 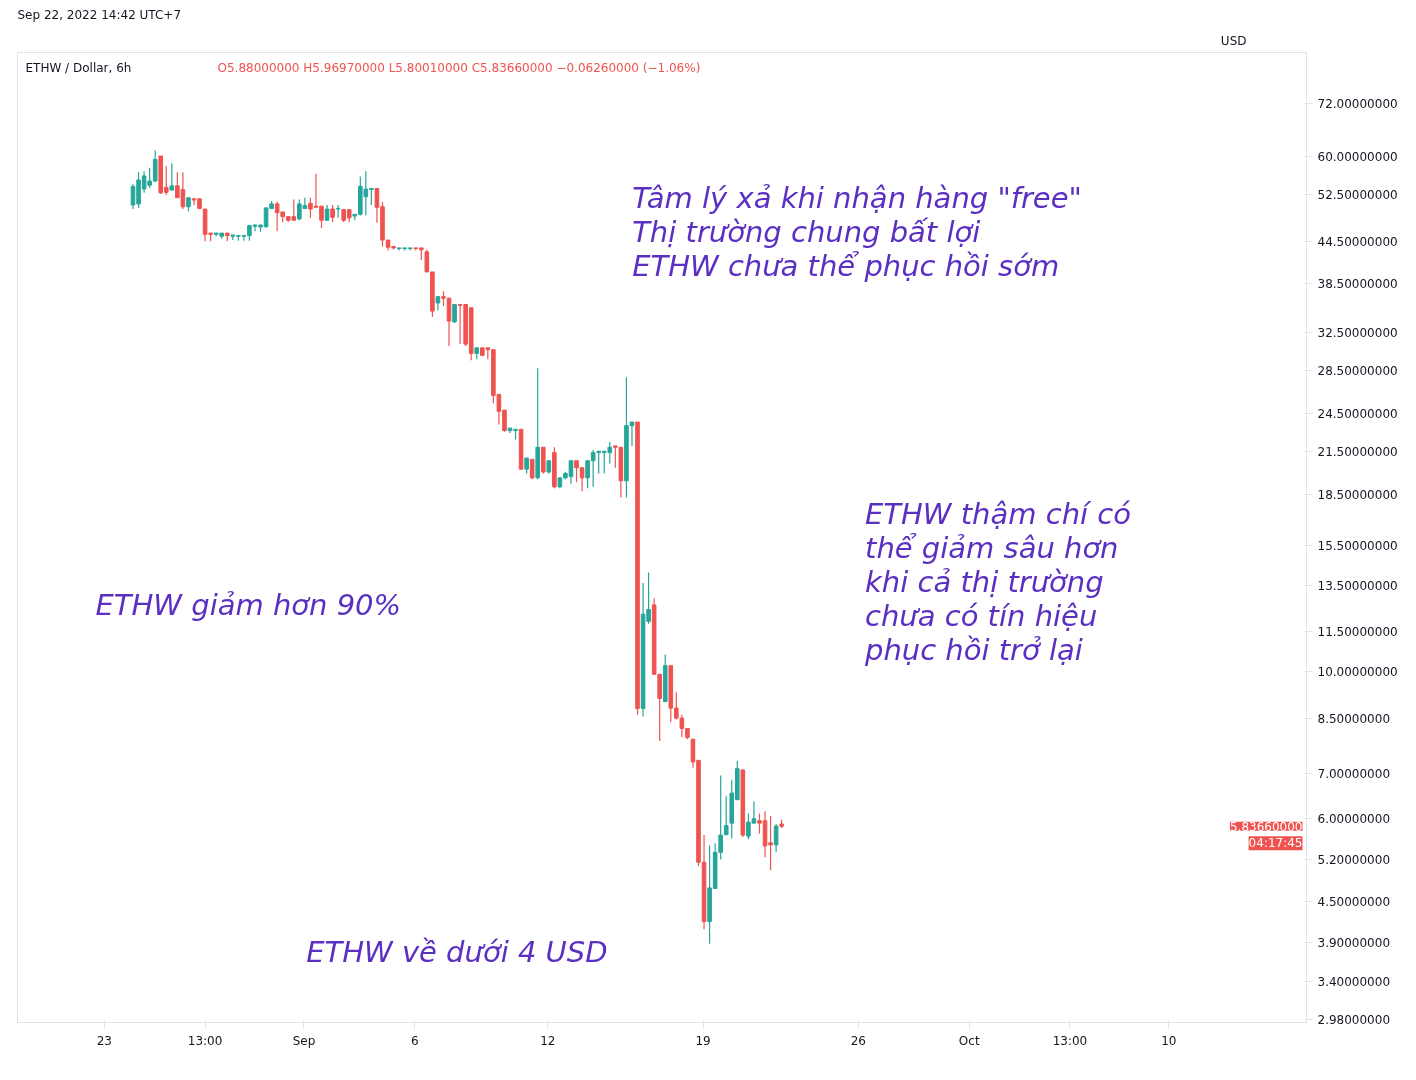 I want to click on x-tick-label: 10, so click(x=1169, y=1040).